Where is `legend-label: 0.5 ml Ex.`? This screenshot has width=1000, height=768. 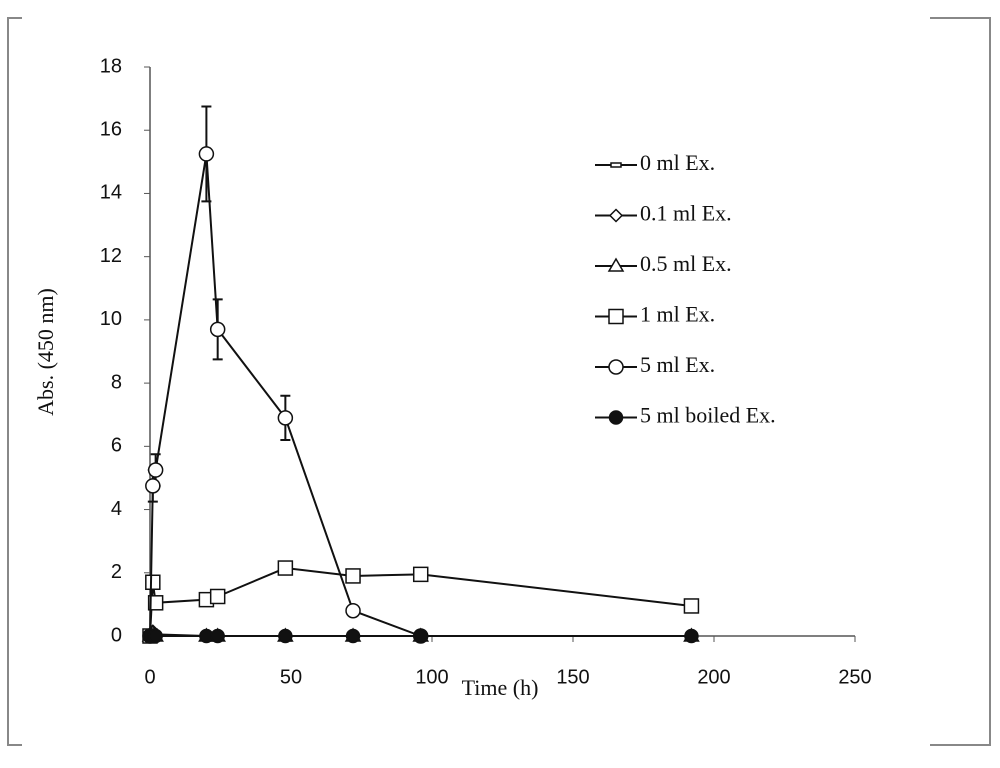 legend-label: 0.5 ml Ex. is located at coordinates (686, 263).